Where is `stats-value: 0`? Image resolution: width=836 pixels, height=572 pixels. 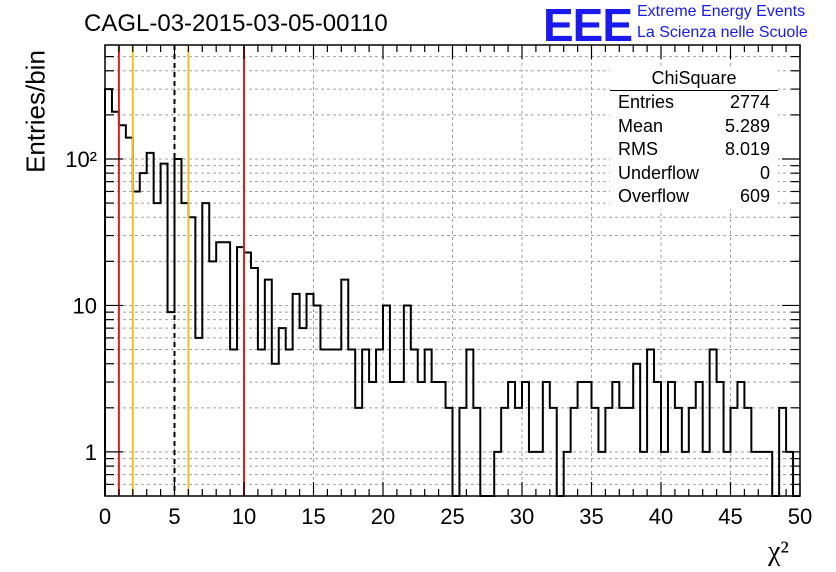 stats-value: 0 is located at coordinates (764, 172).